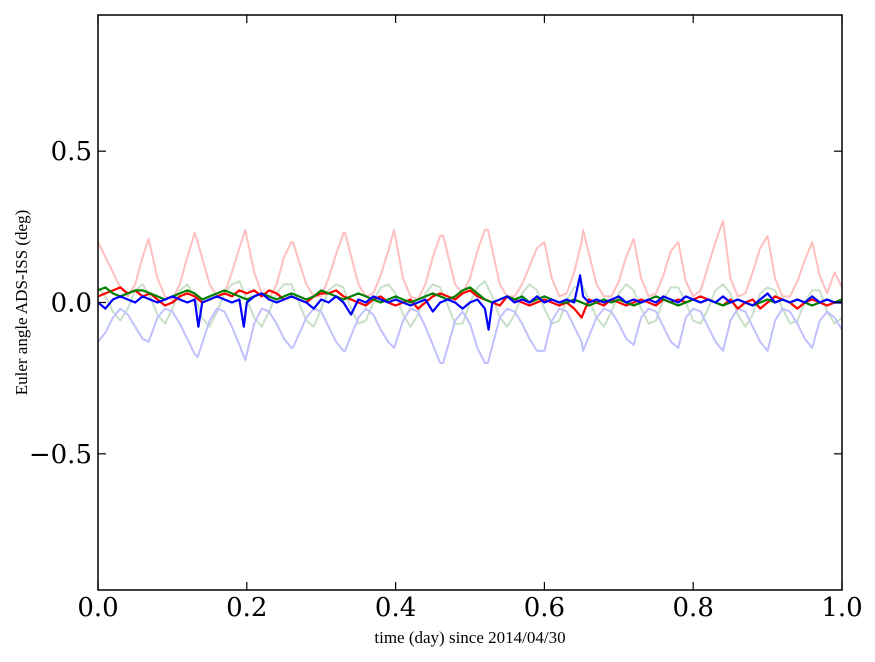 The width and height of the screenshot is (875, 662). Describe the element at coordinates (693, 608) in the screenshot. I see `x-tick-label: 0.8` at that location.